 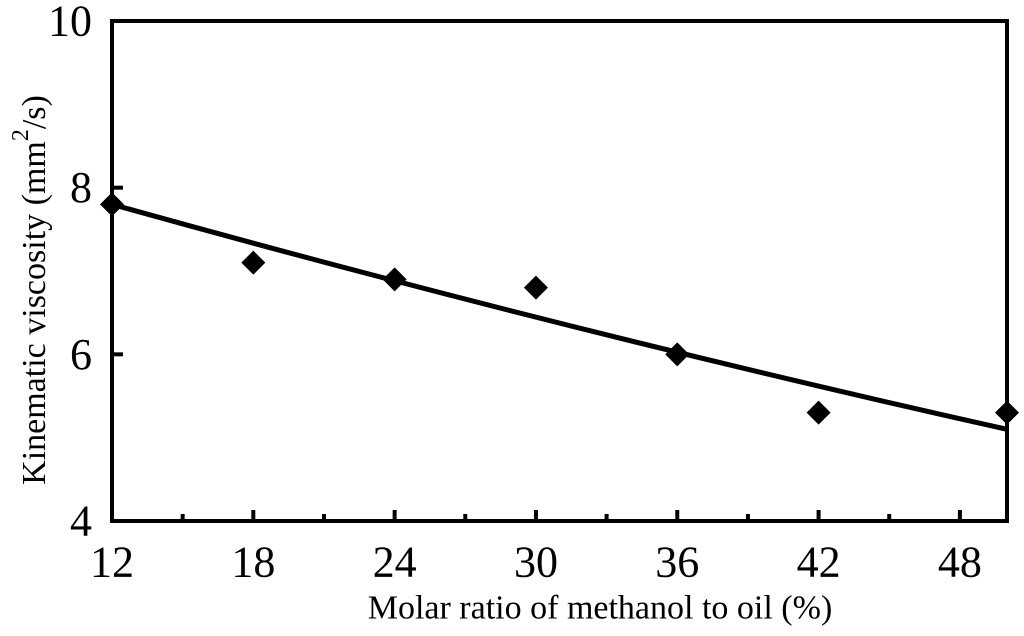 I want to click on x-tick-label: 12, so click(x=112, y=562).